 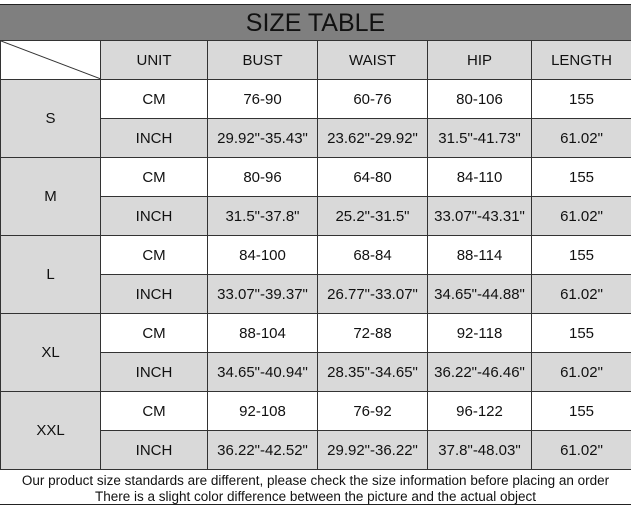 What do you see at coordinates (479, 60) in the screenshot?
I see `header-hip: HIP` at bounding box center [479, 60].